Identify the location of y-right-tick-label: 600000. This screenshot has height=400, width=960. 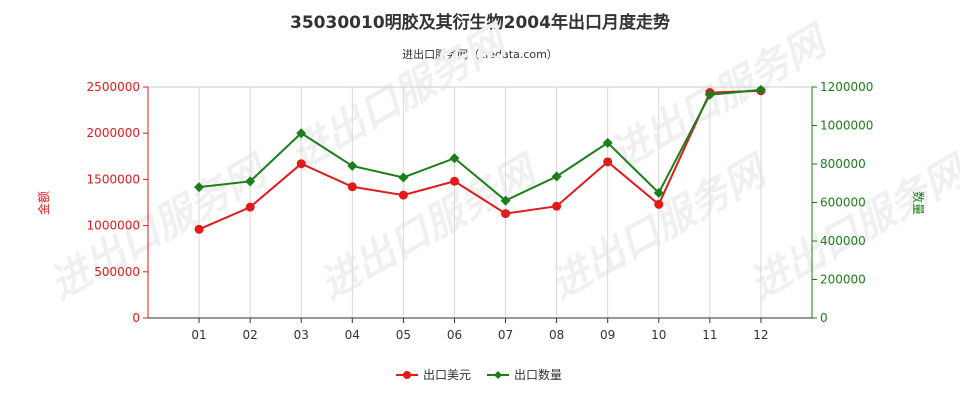
(843, 203).